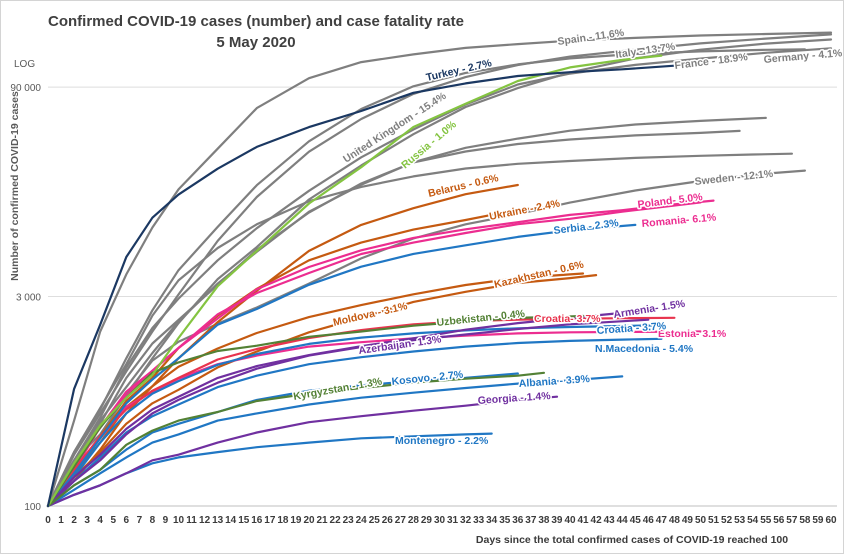 This screenshot has width=844, height=554. Describe the element at coordinates (692, 334) in the screenshot. I see `series-label-estonia: Estonia- 3.1%` at that location.